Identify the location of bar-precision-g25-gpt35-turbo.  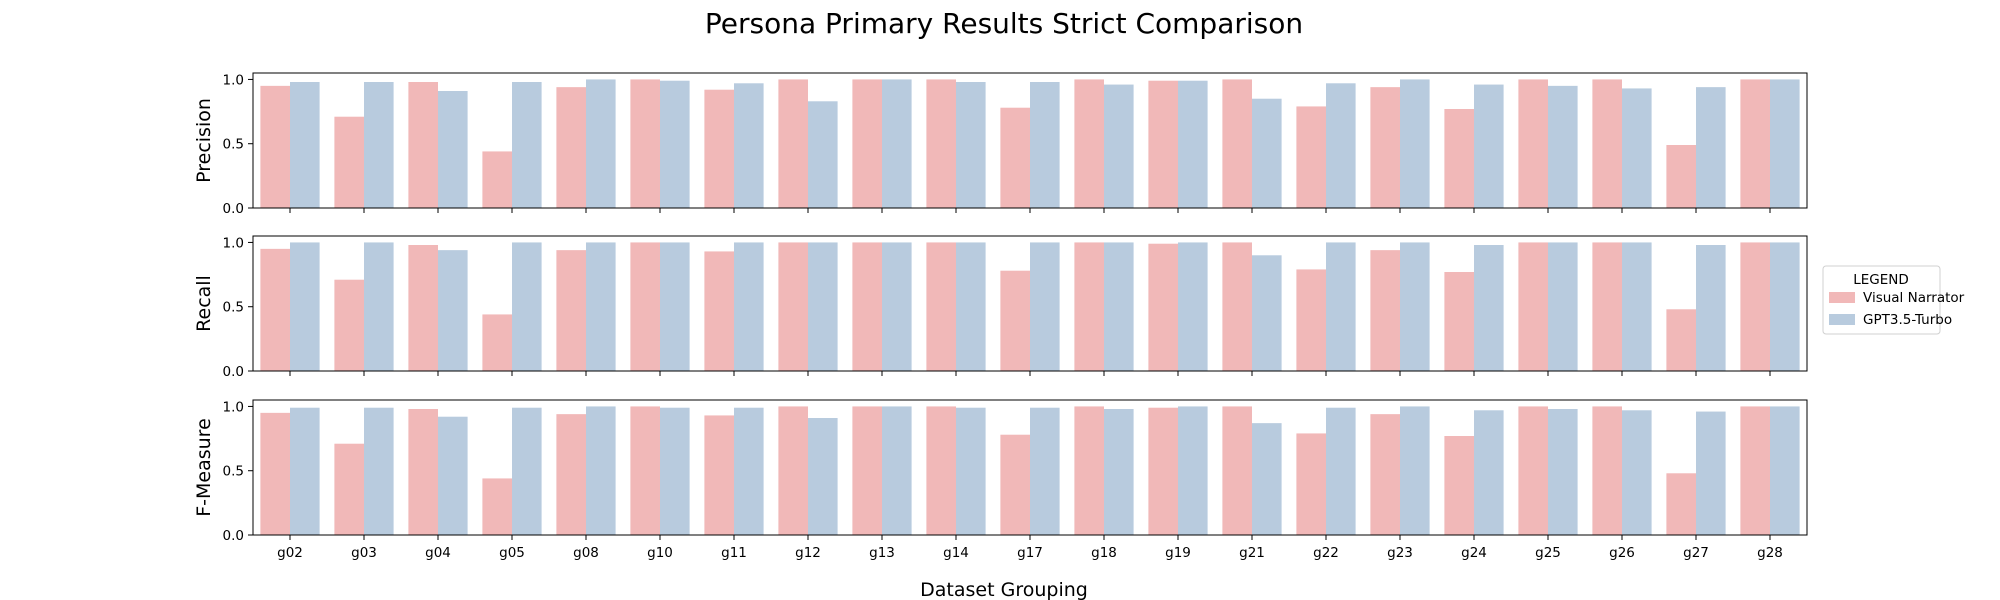
(1563, 146).